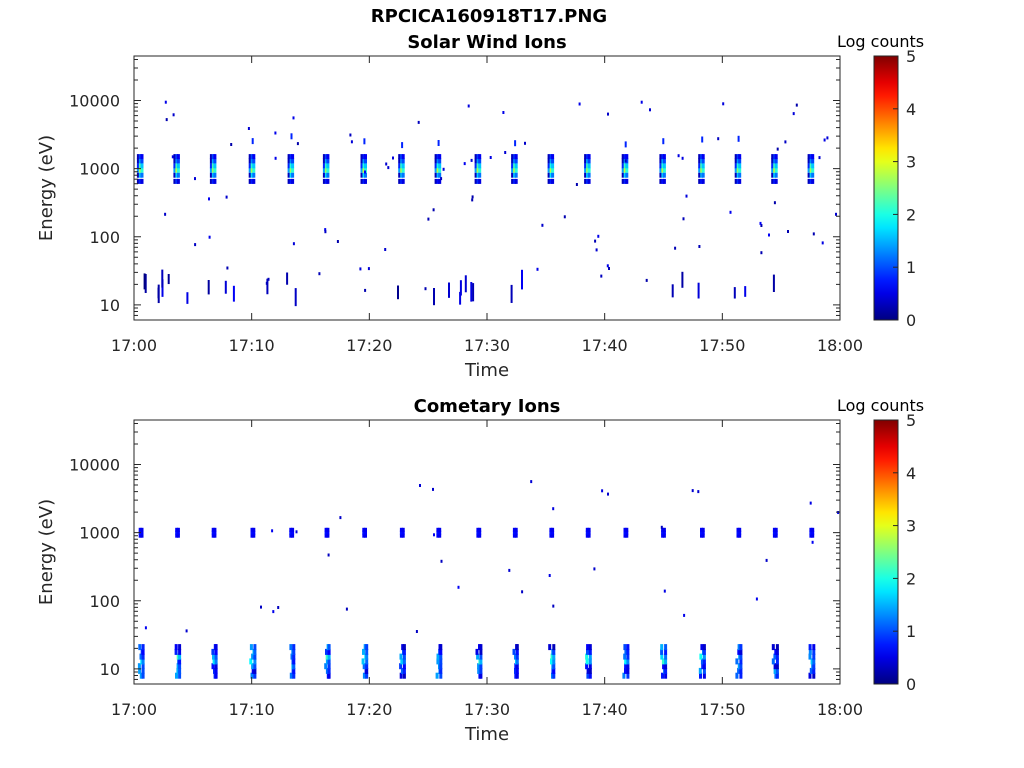  What do you see at coordinates (722, 709) in the screenshot?
I see `x-tick-label: 17:50` at bounding box center [722, 709].